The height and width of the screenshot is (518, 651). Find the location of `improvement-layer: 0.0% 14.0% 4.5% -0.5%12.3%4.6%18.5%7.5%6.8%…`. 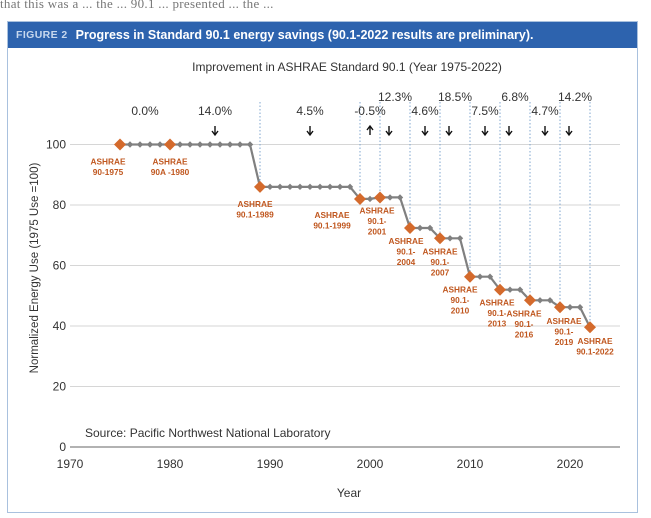

improvement-layer: 0.0% 14.0% 4.5% -0.5%12.3%4.6%18.5%7.5%6.8%… is located at coordinates (361, 113).